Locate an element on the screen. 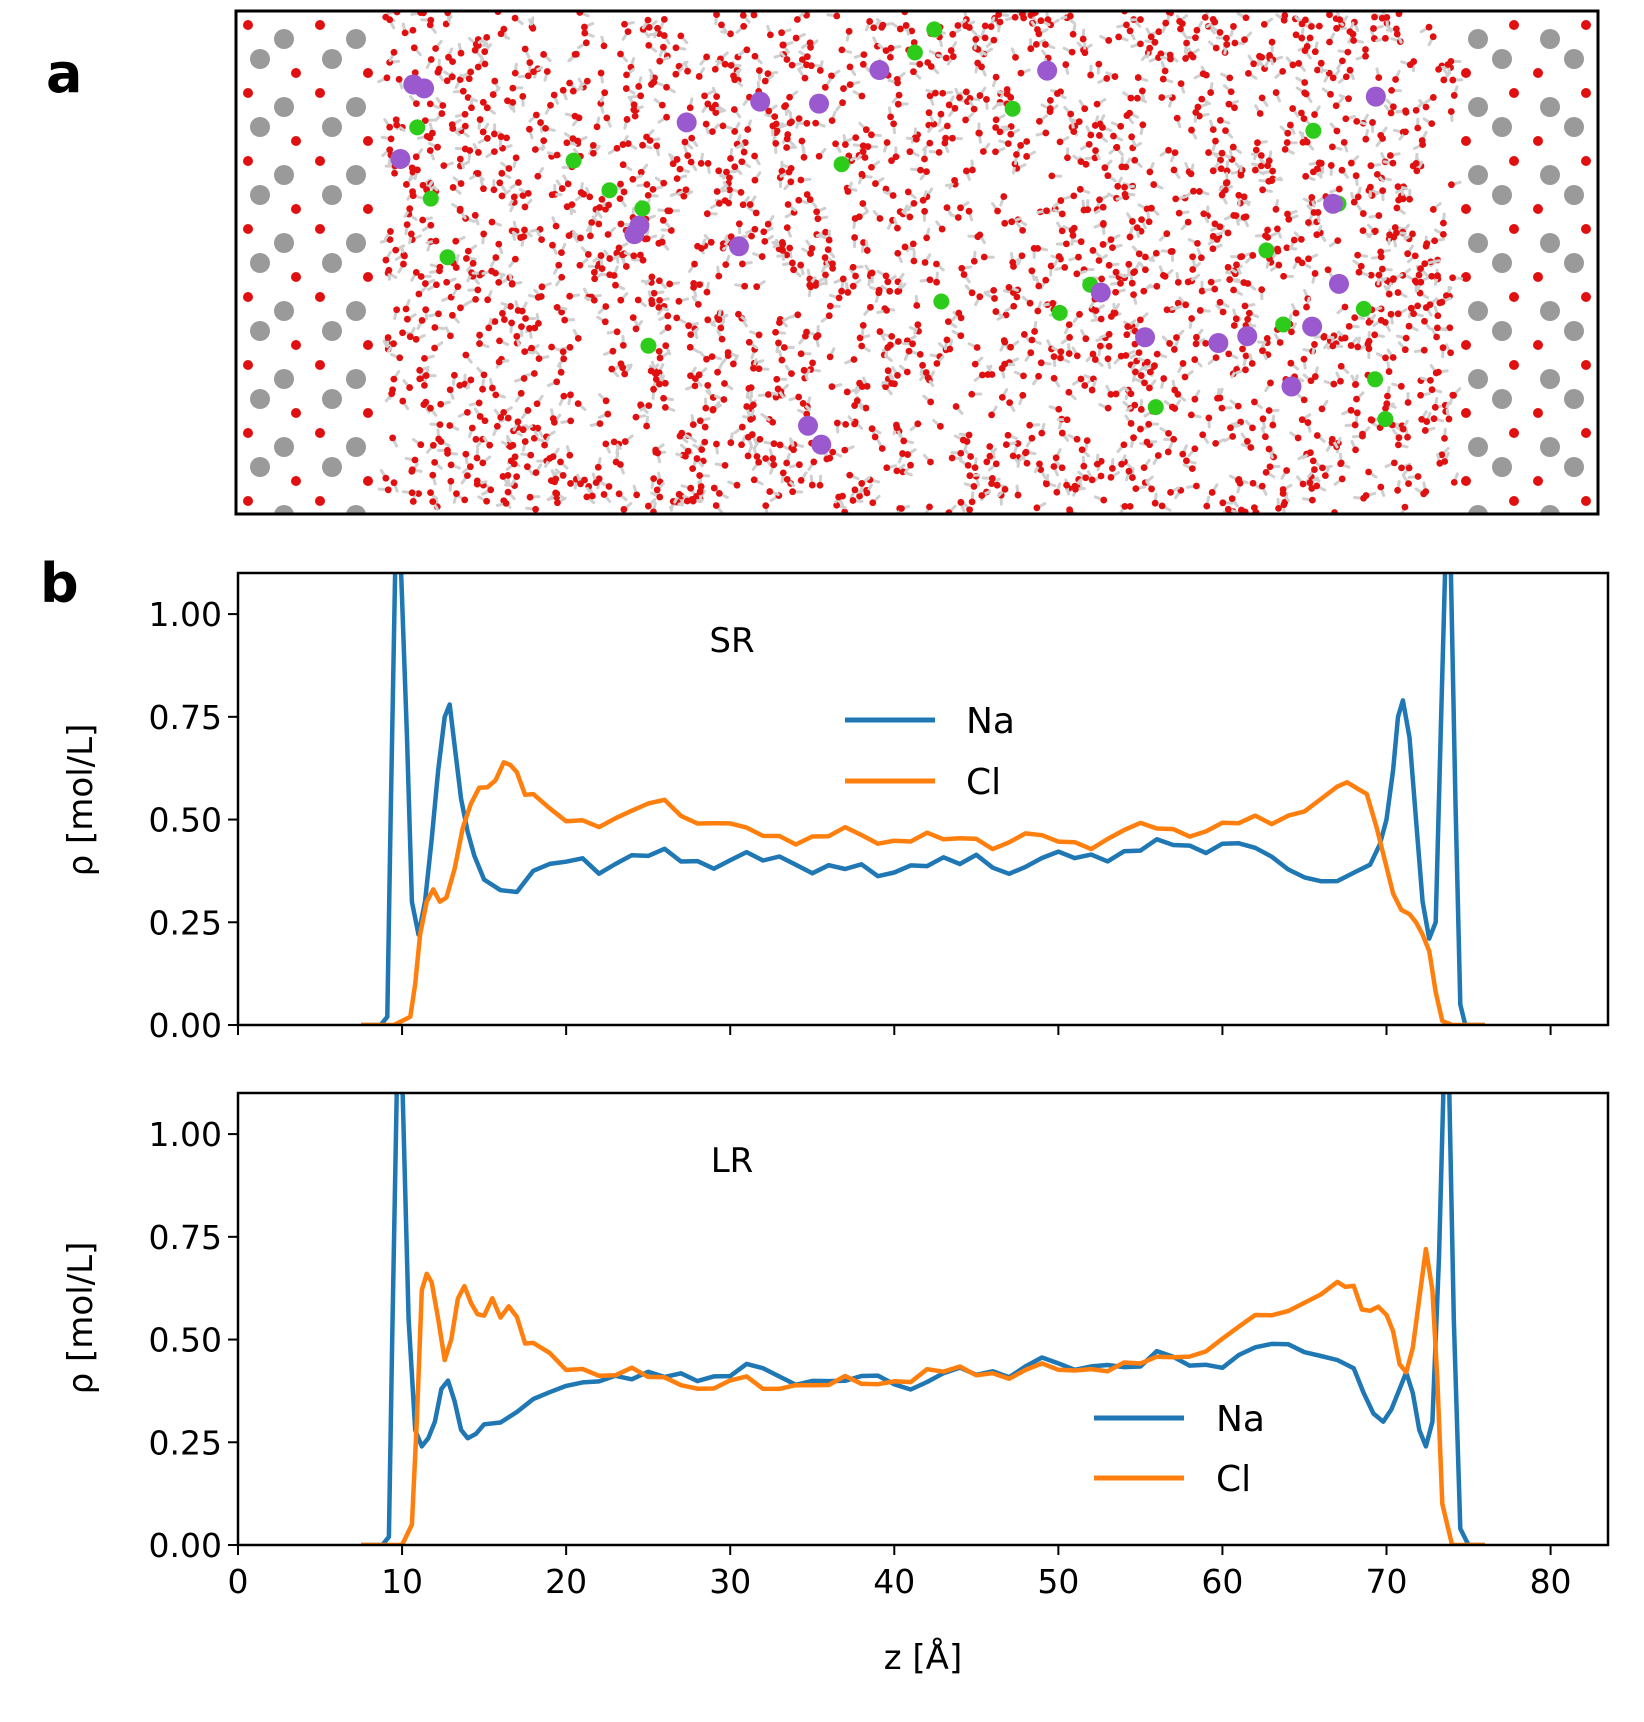 The width and height of the screenshot is (1644, 1722). y-tick-label: 0.75 is located at coordinates (185, 717).